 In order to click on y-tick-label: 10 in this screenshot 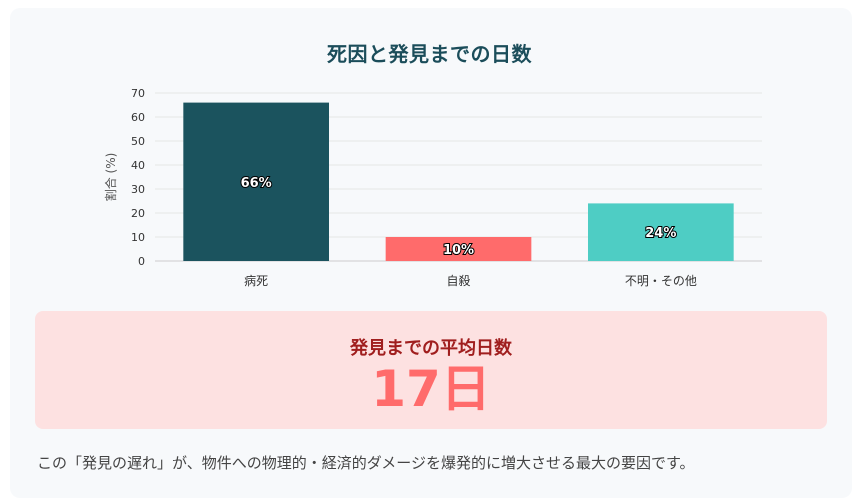, I will do `click(138, 237)`.